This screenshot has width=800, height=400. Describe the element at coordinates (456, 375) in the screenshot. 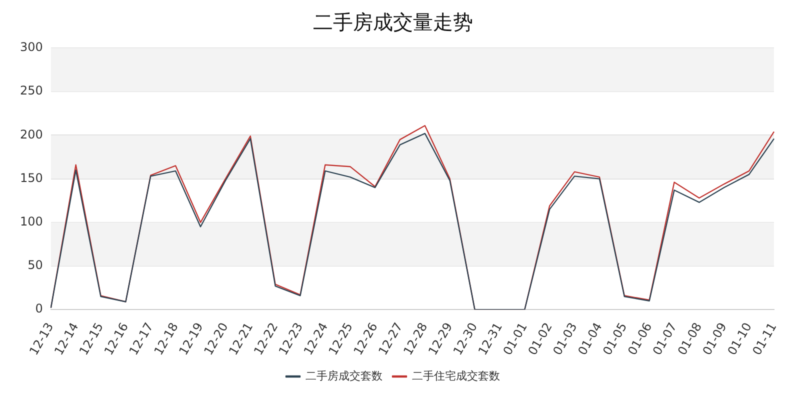

I see `legend-label: 二手住宅成交套数` at that location.